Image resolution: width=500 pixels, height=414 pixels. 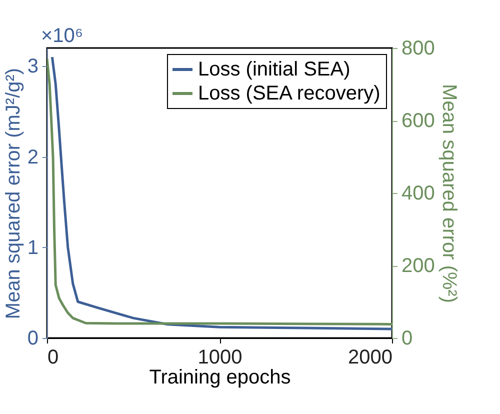 I want to click on x-tick-label: 1000, so click(x=220, y=357).